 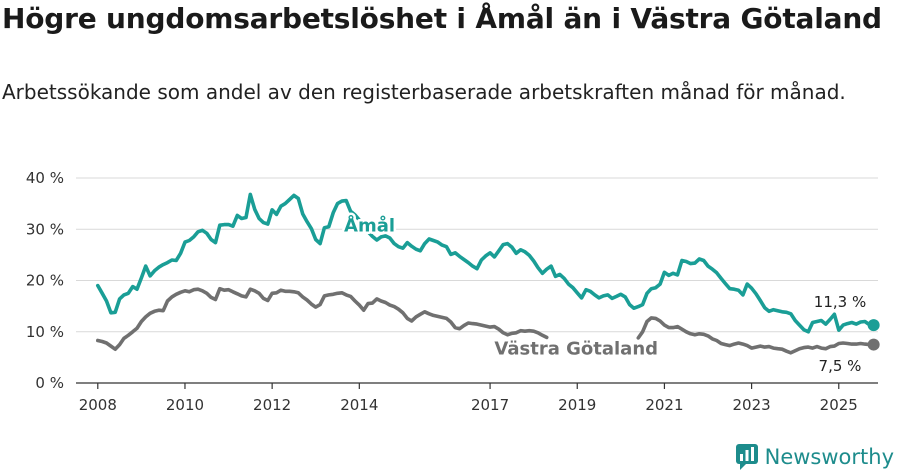 What do you see at coordinates (272, 405) in the screenshot?
I see `x-tick-label: 2012` at bounding box center [272, 405].